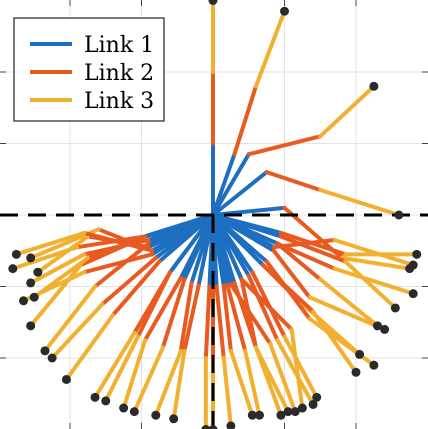 The image size is (428, 429). What do you see at coordinates (119, 101) in the screenshot?
I see `legend-label-link-3: Link 3` at bounding box center [119, 101].